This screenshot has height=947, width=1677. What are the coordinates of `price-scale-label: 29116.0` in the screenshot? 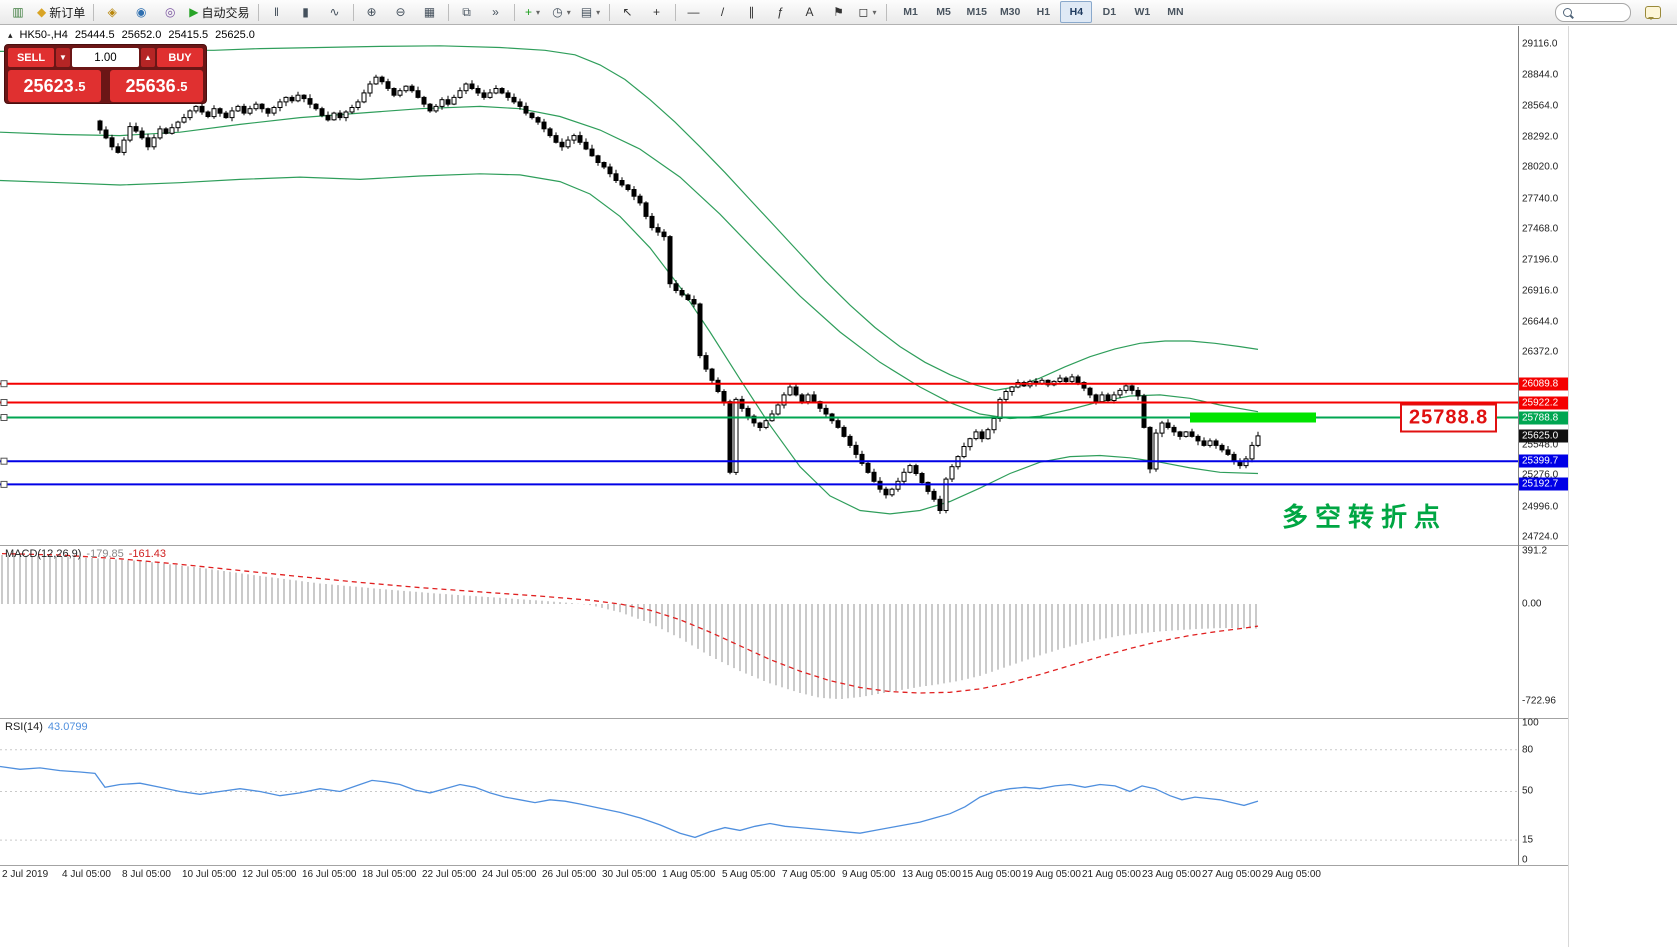 It's located at (1540, 44).